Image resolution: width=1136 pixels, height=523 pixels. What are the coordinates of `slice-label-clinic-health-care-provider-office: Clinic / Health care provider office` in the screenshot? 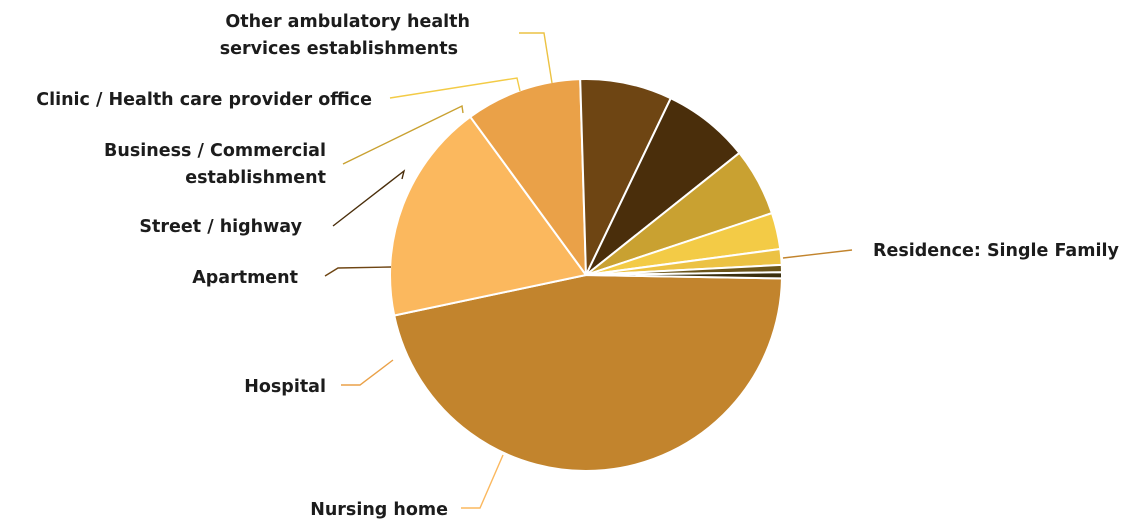 It's located at (204, 100).